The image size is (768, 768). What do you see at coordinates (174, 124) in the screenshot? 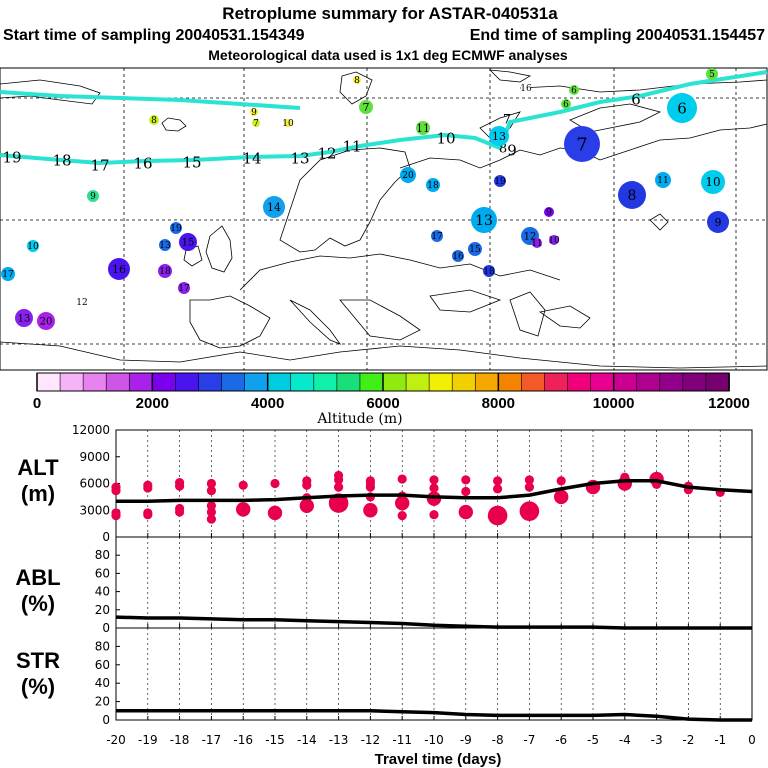
I see `coast-iceland` at bounding box center [174, 124].